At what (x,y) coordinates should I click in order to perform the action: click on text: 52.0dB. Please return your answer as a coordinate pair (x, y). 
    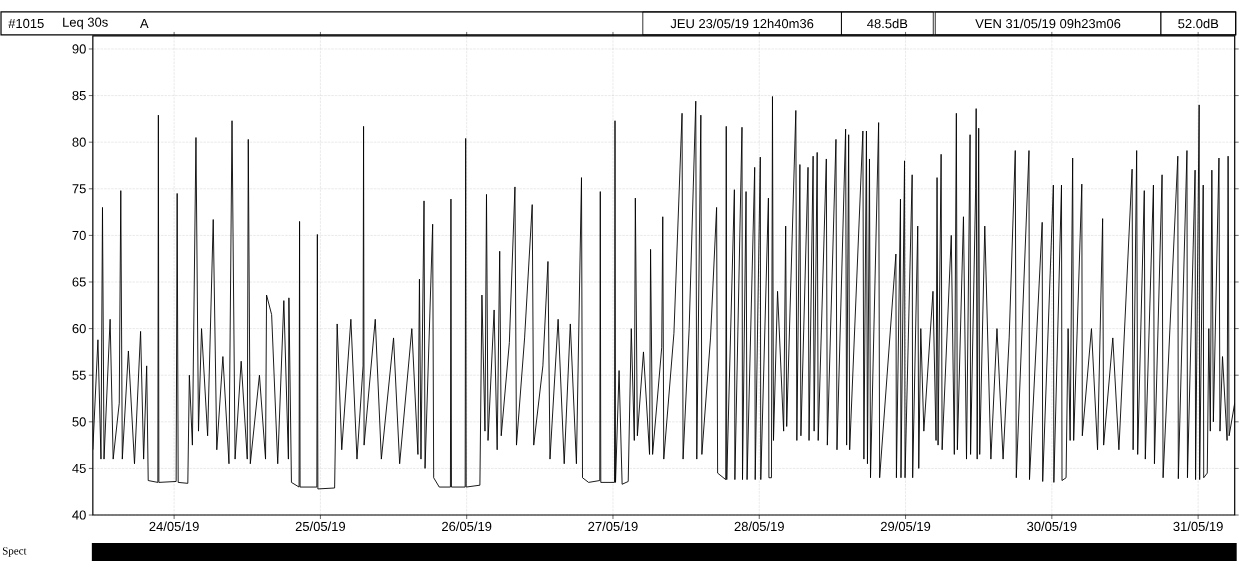
    Looking at the image, I should click on (1198, 23).